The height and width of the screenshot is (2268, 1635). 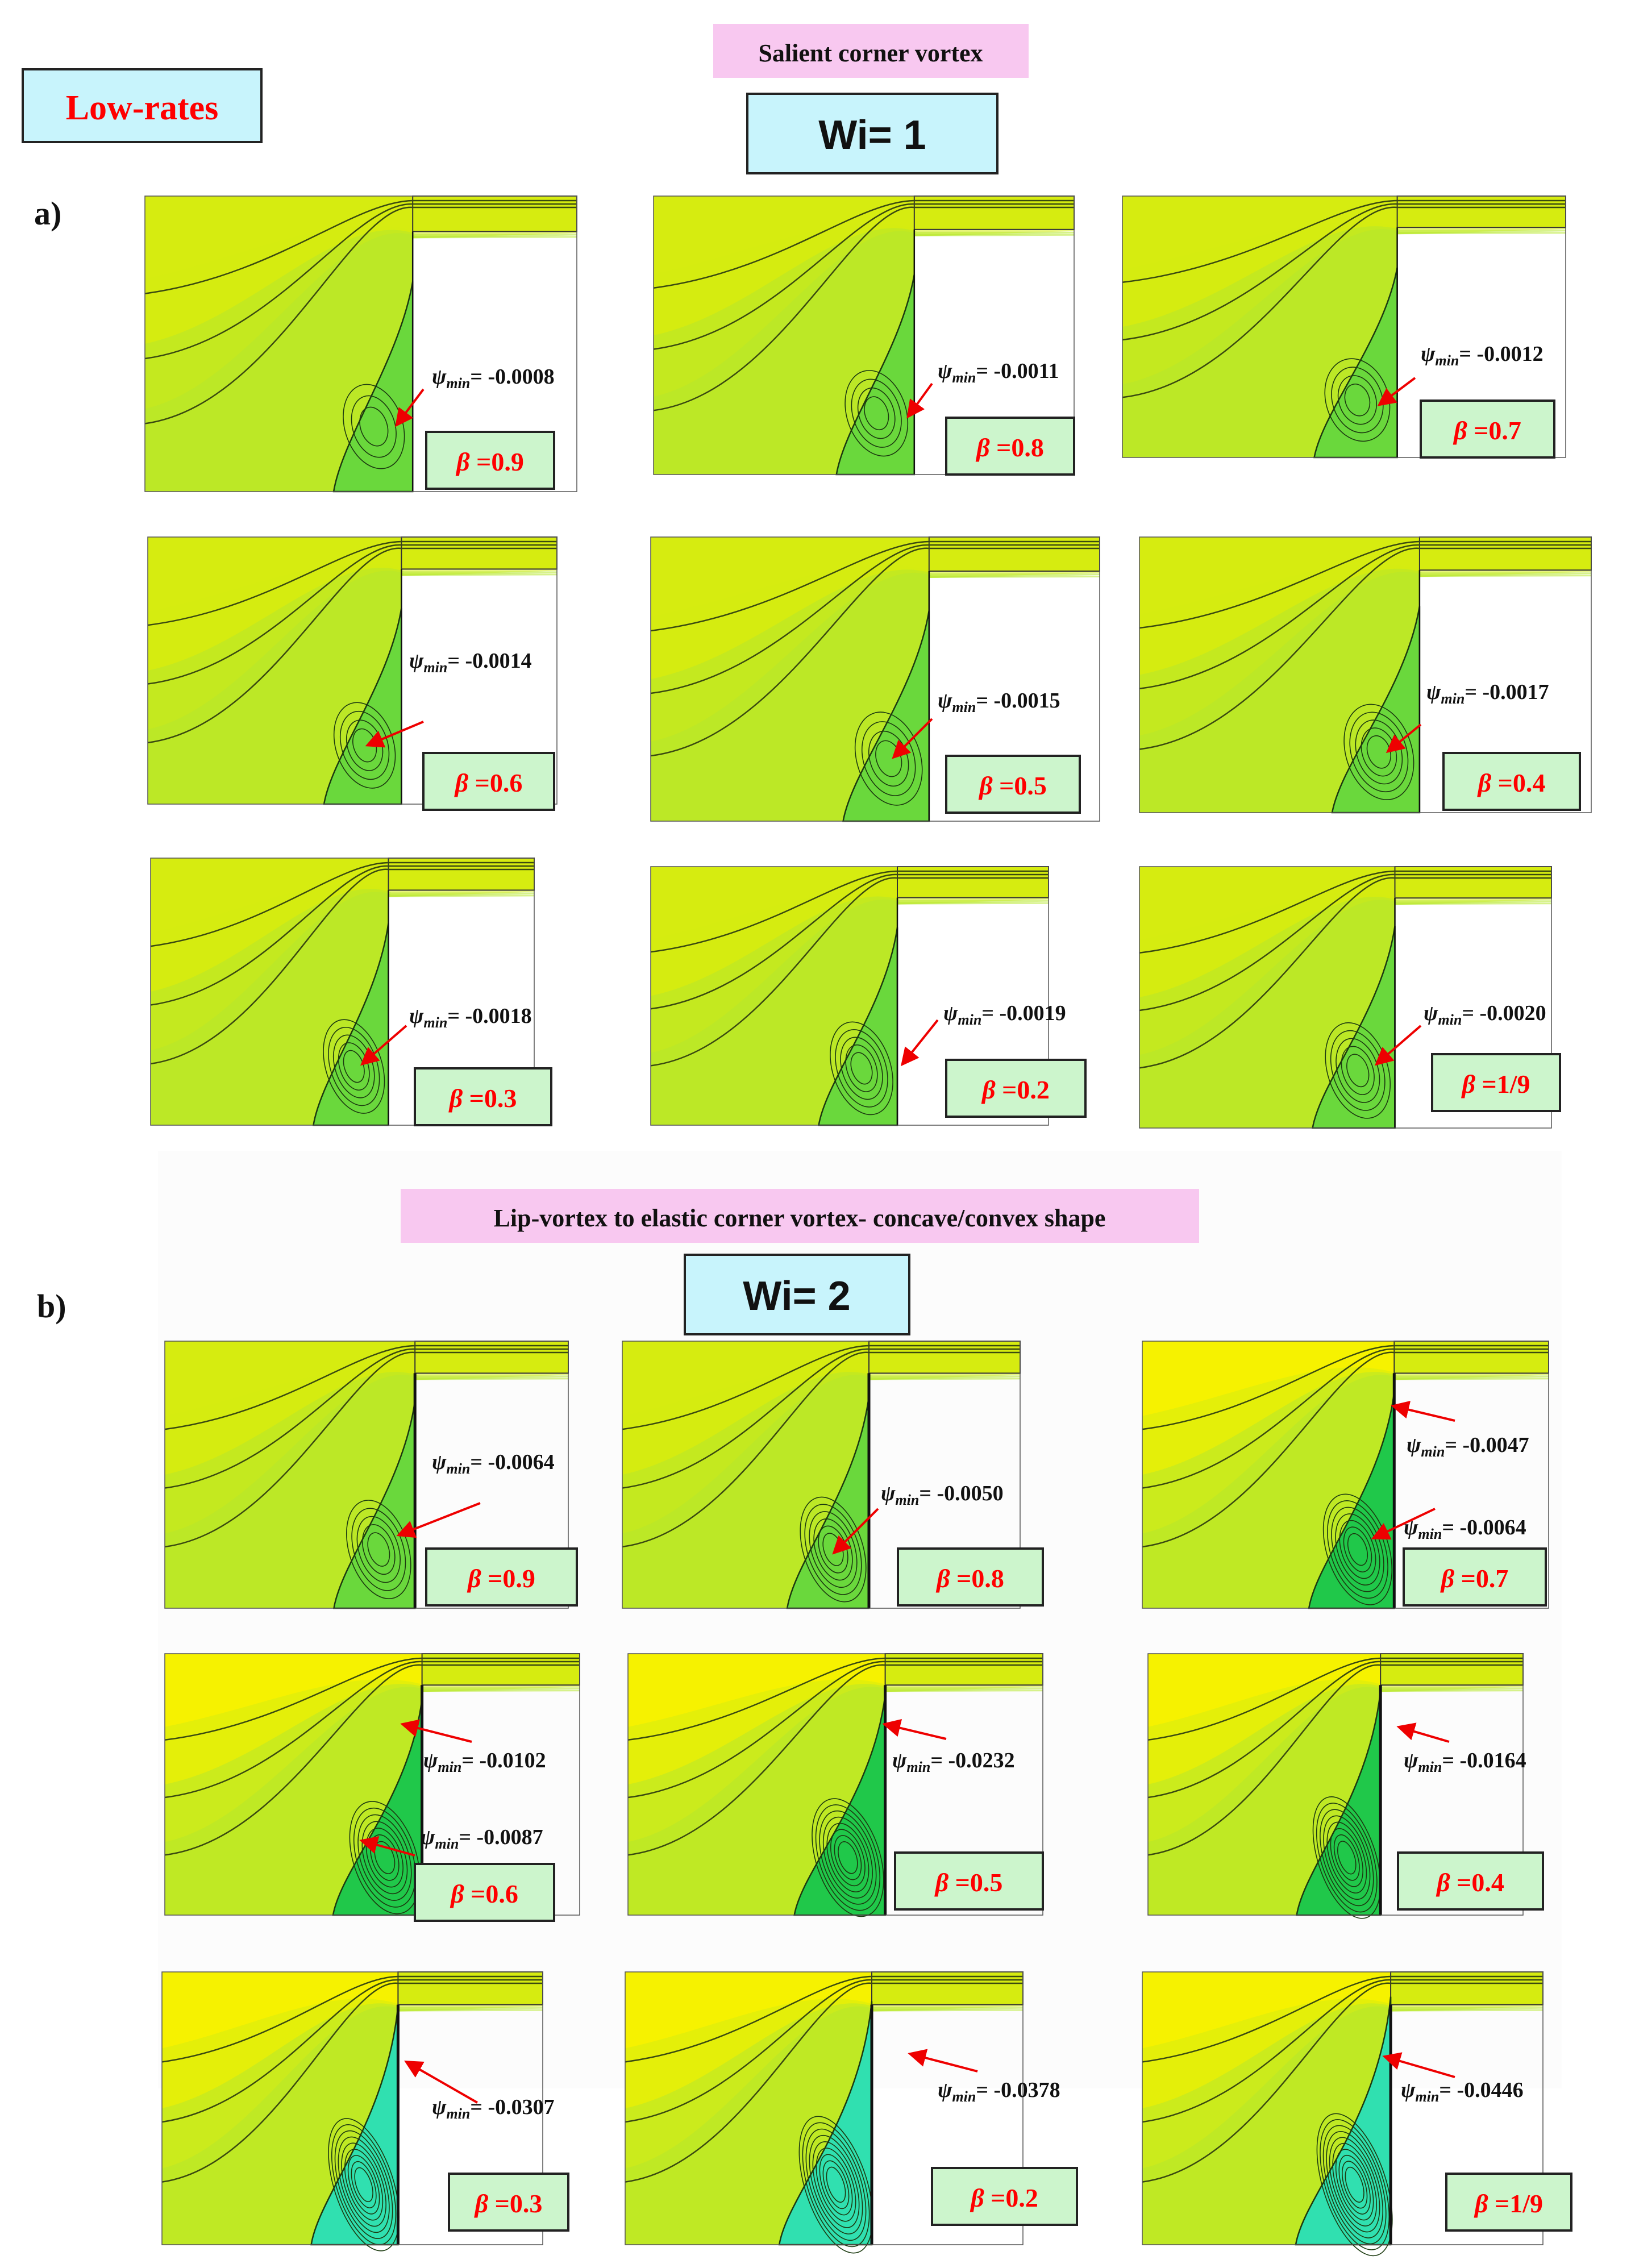 I want to click on section-b-panel-1: ψmin= -0.0064 β =0.9, so click(x=371, y=1475).